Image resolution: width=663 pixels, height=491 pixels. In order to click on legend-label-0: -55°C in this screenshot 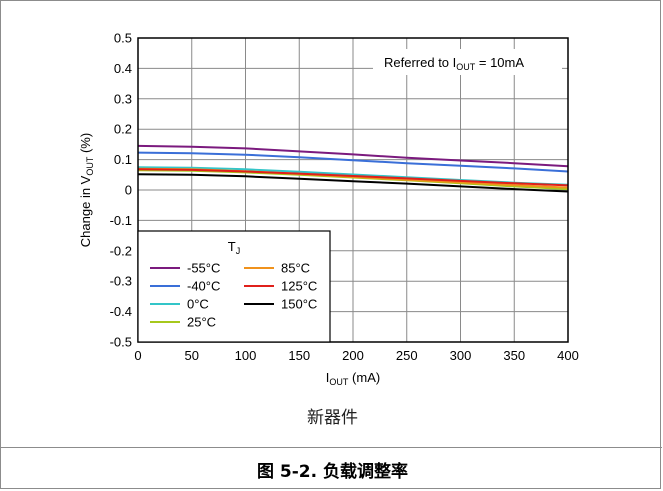, I will do `click(203, 268)`.